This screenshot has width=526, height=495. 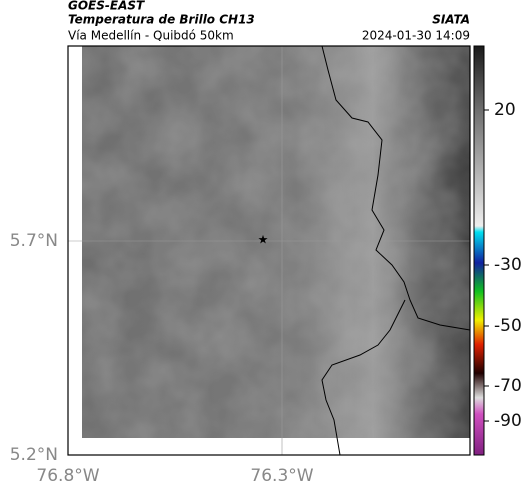 I want to click on colorbar-tick-label: -70, so click(x=508, y=386).